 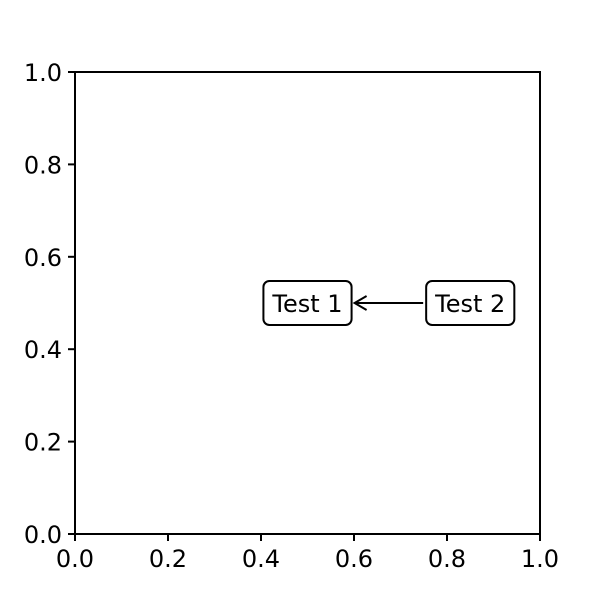 I want to click on y-tick-label: 0.0, so click(x=43, y=535).